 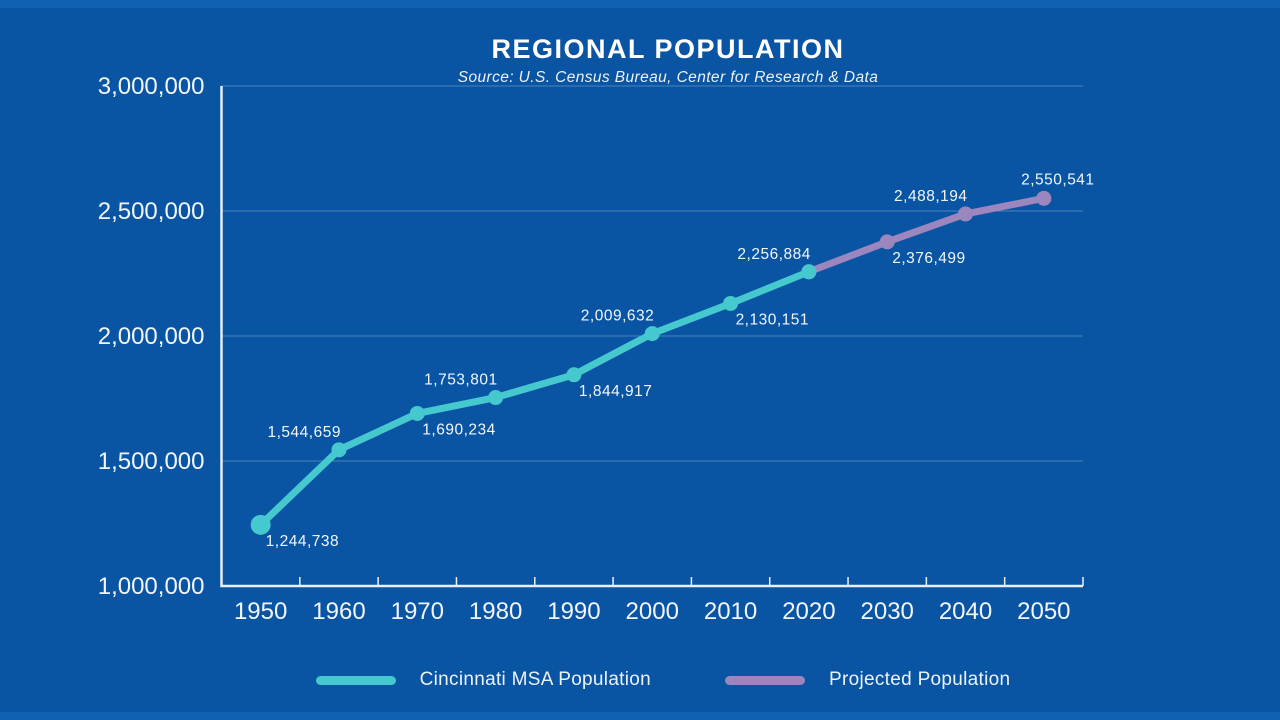 What do you see at coordinates (417, 611) in the screenshot?
I see `x-tick-label: 1970` at bounding box center [417, 611].